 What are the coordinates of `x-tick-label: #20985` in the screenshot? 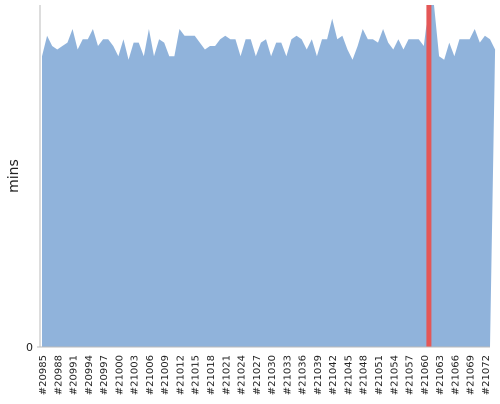 It's located at (43, 375).